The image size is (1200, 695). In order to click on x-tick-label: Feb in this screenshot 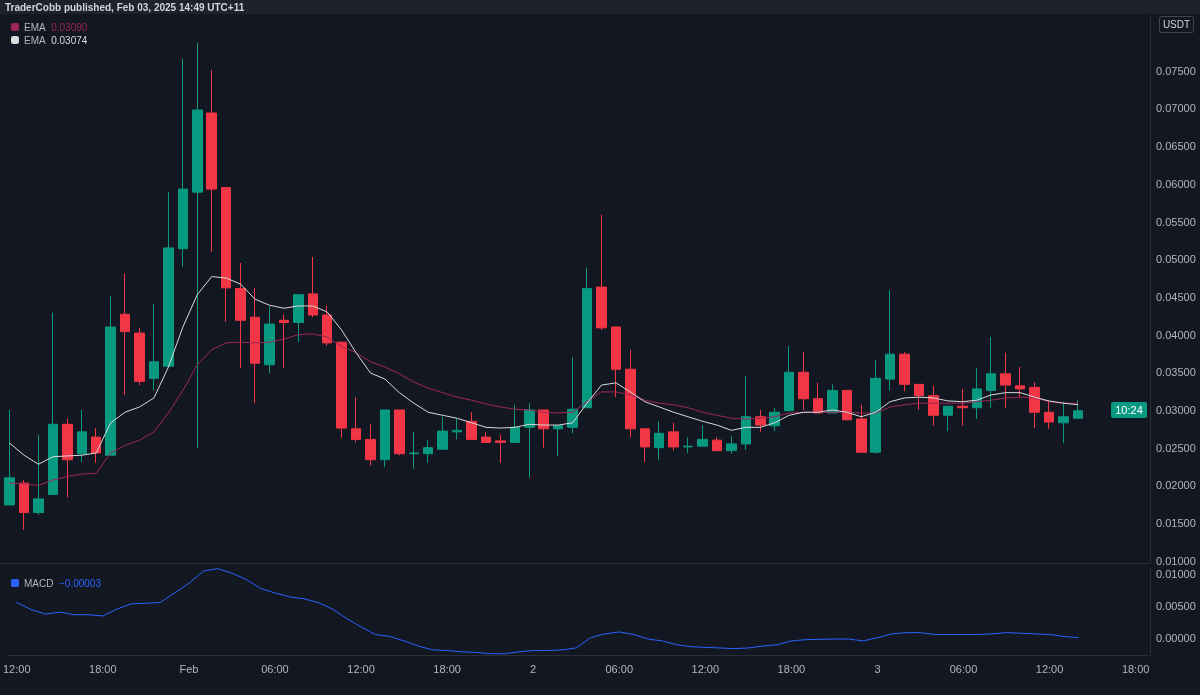, I will do `click(189, 668)`.